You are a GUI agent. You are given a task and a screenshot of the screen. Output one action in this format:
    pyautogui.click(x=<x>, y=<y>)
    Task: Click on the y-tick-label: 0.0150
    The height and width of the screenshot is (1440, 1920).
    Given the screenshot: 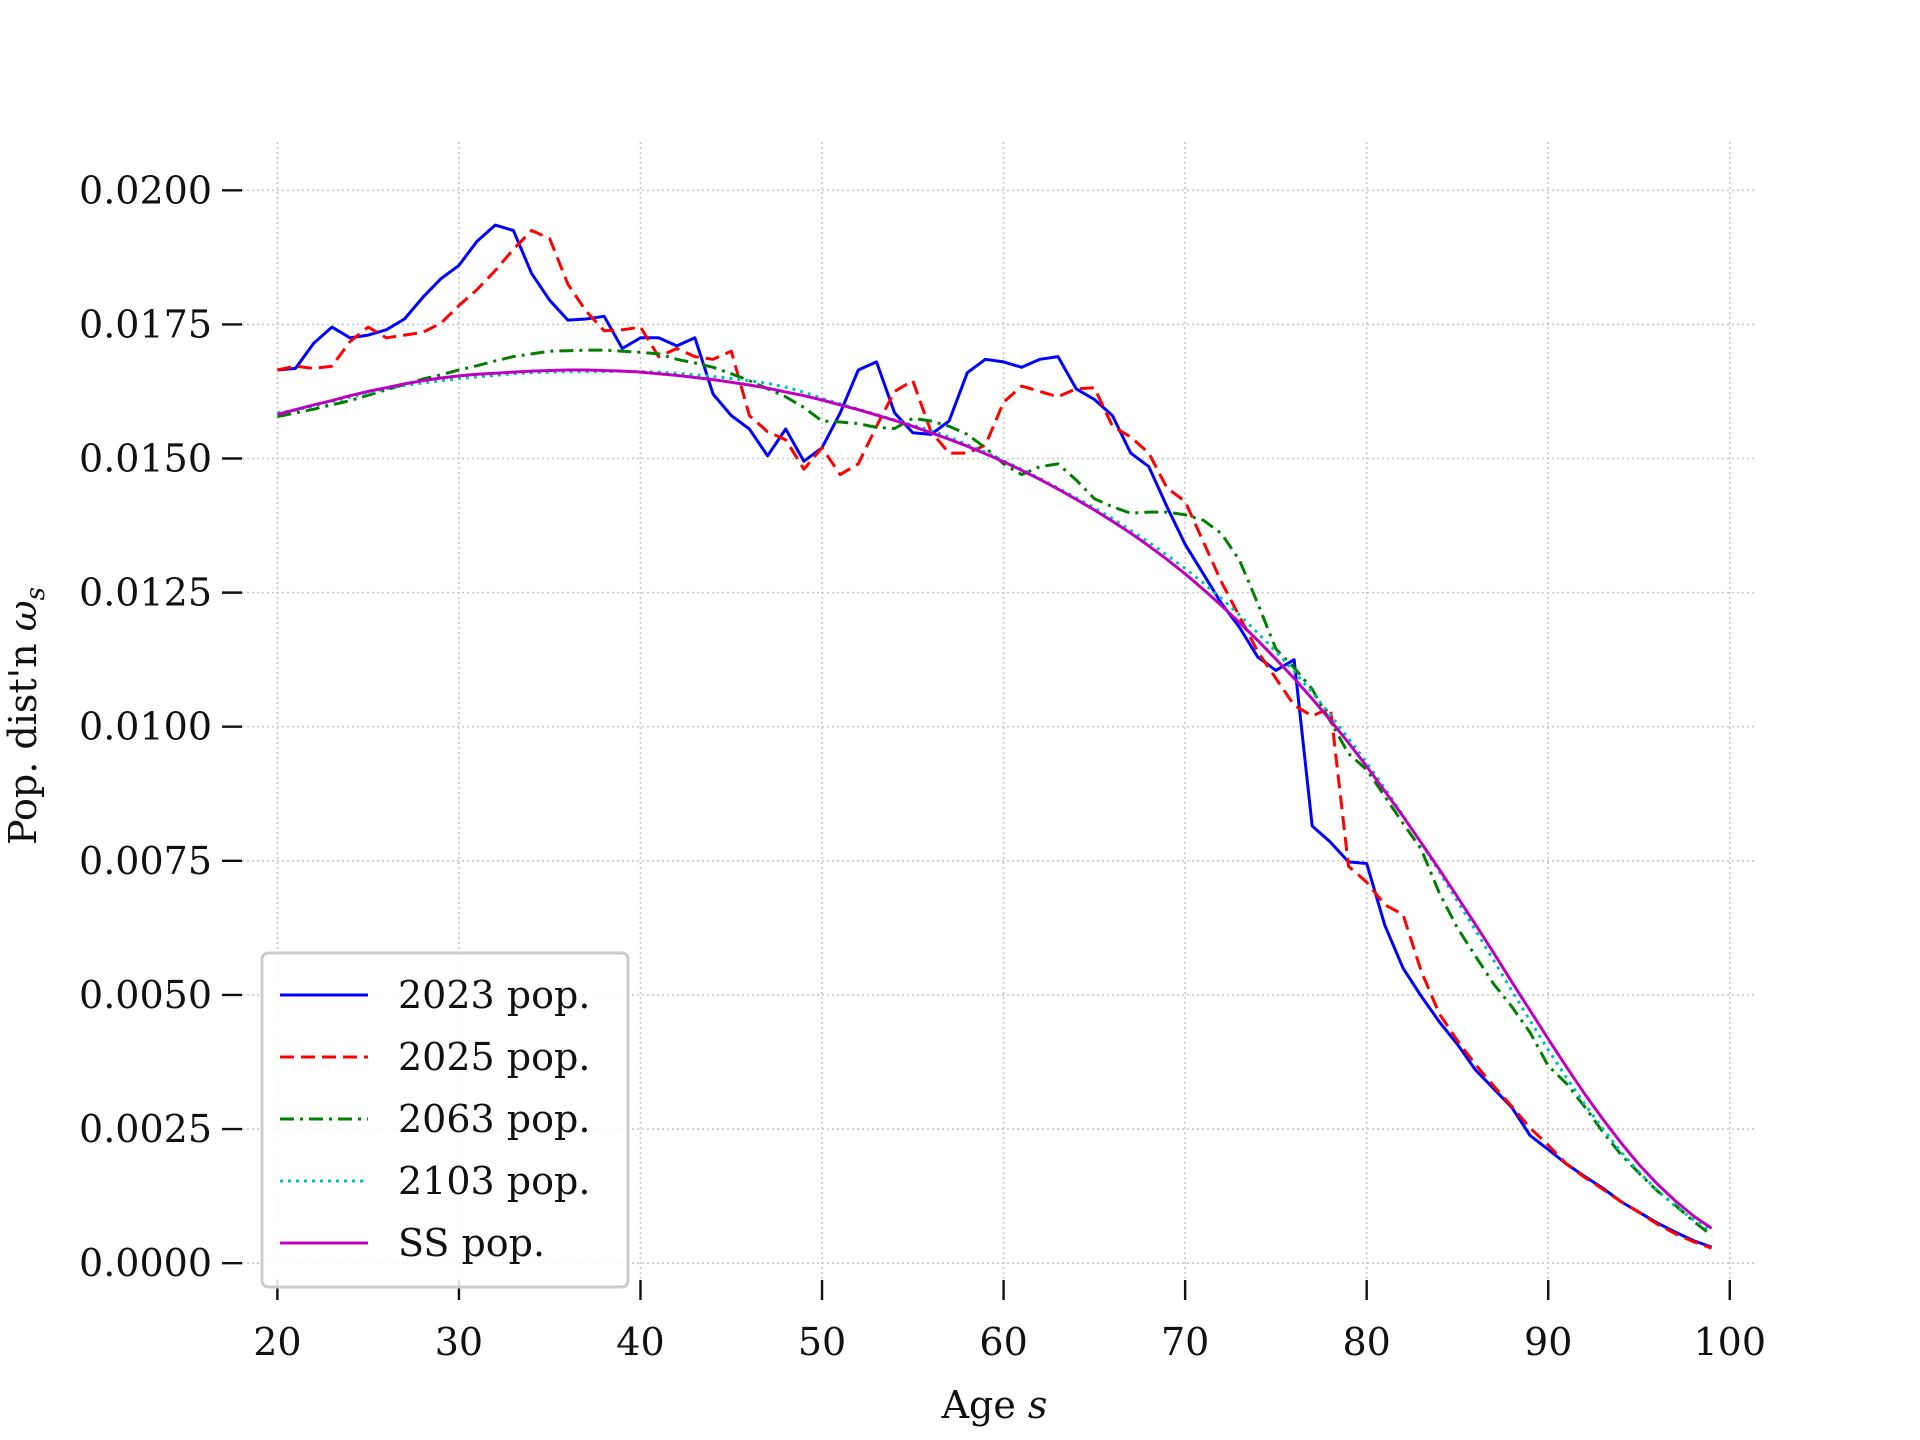 What is the action you would take?
    pyautogui.click(x=145, y=459)
    